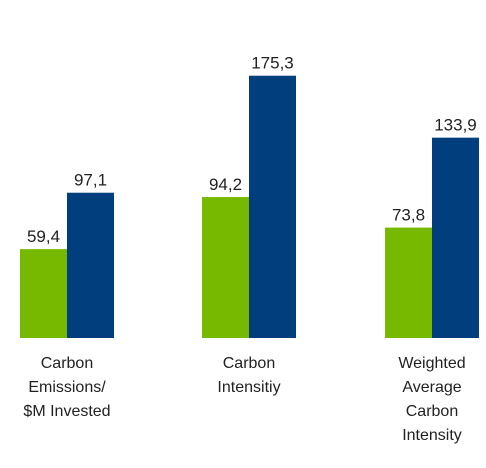  Describe the element at coordinates (272, 206) in the screenshot. I see `bar-s1-c1` at that location.